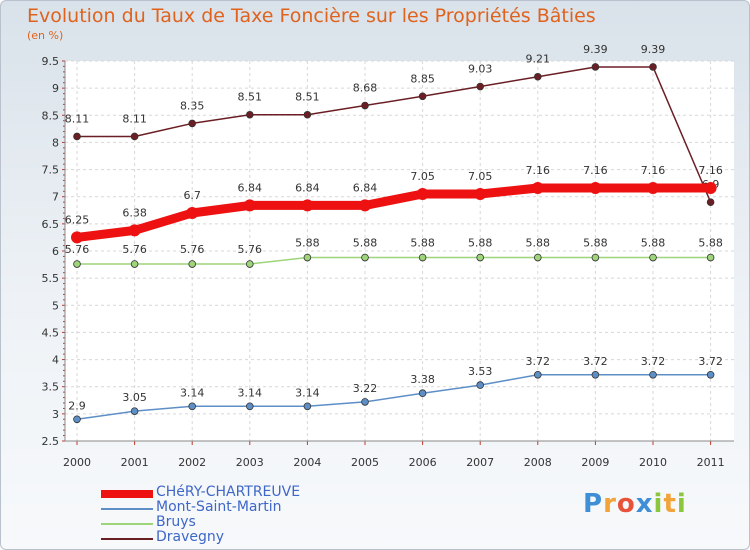 The image size is (750, 550). What do you see at coordinates (610, 504) in the screenshot?
I see `logo-letter: r` at bounding box center [610, 504].